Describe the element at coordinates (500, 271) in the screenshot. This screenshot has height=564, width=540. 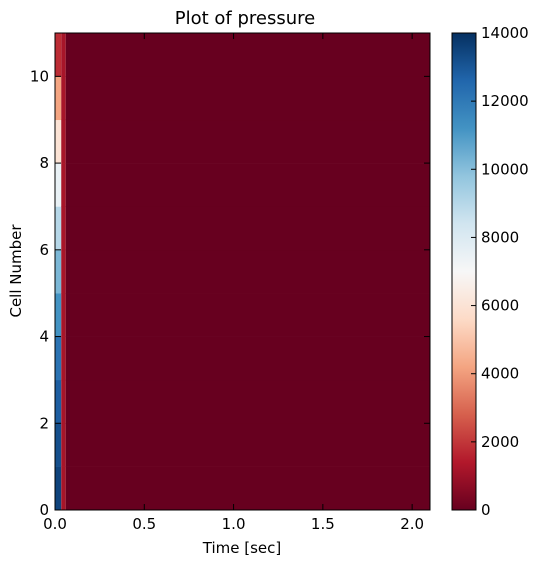
I see `colorbar-ticks: 0 2000 4000 6000 8000 10000 12000 14000` at that location.